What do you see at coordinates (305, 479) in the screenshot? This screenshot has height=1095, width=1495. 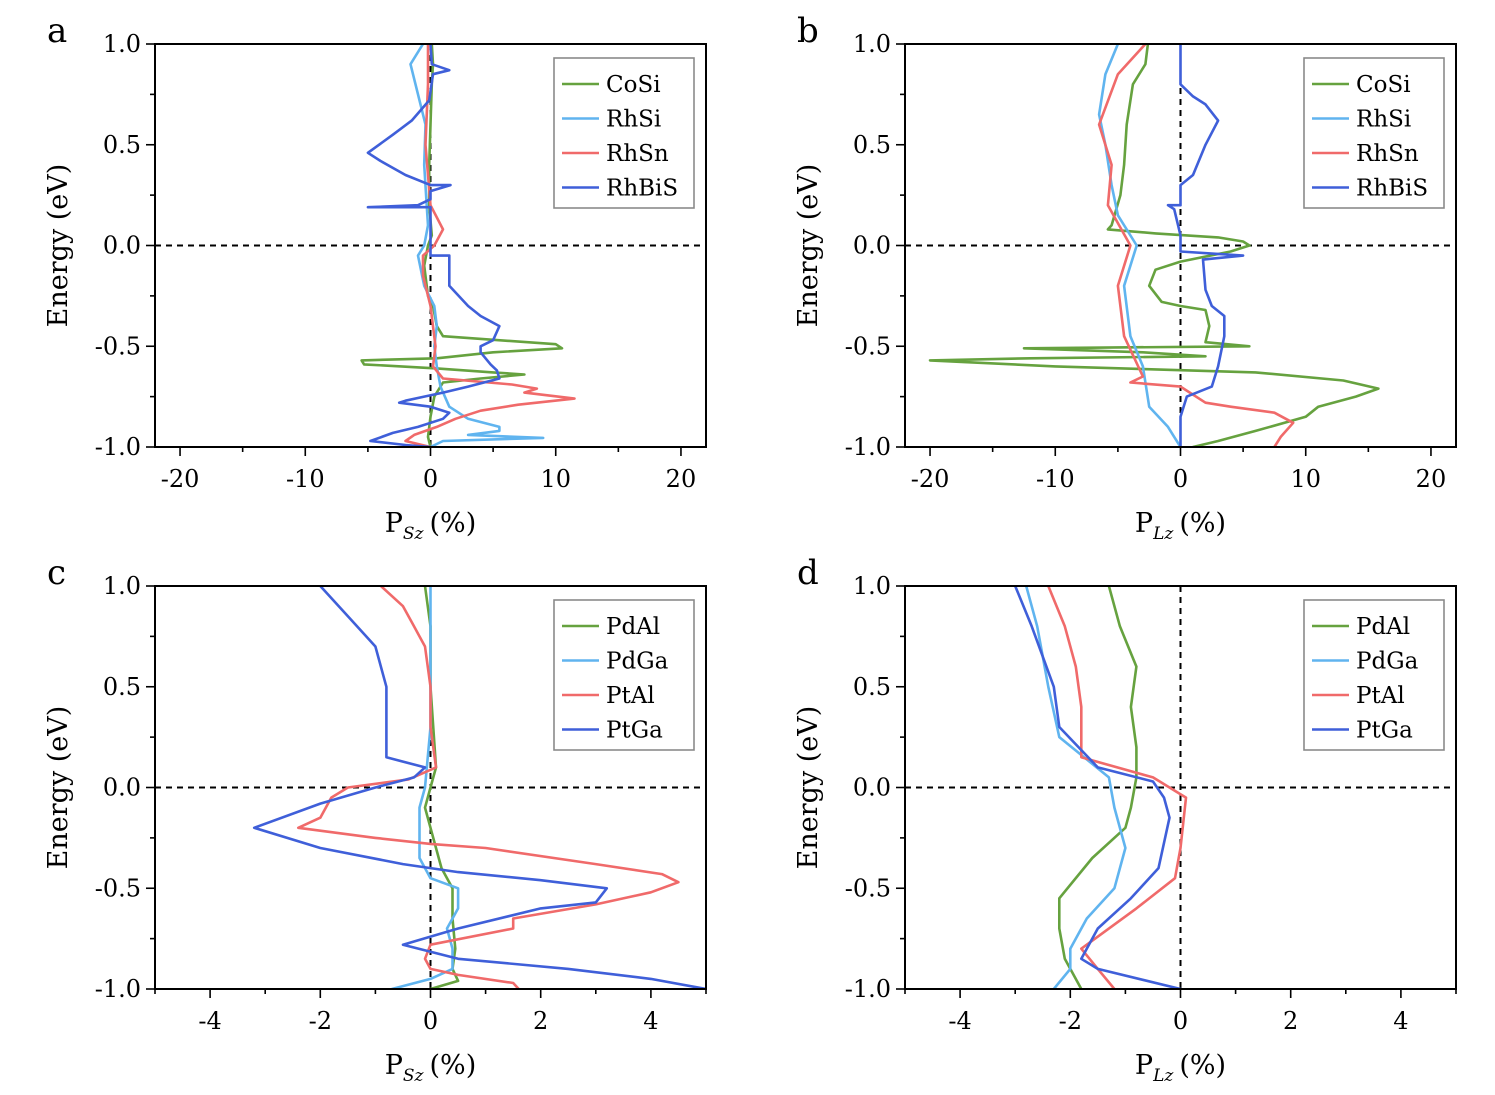 I see `x-tick-label: -10` at bounding box center [305, 479].